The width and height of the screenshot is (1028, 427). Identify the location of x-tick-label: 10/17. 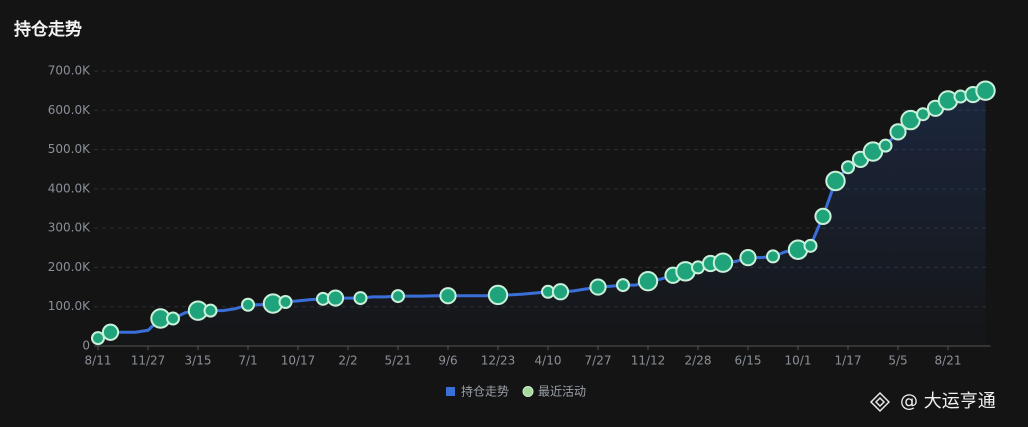
(298, 361).